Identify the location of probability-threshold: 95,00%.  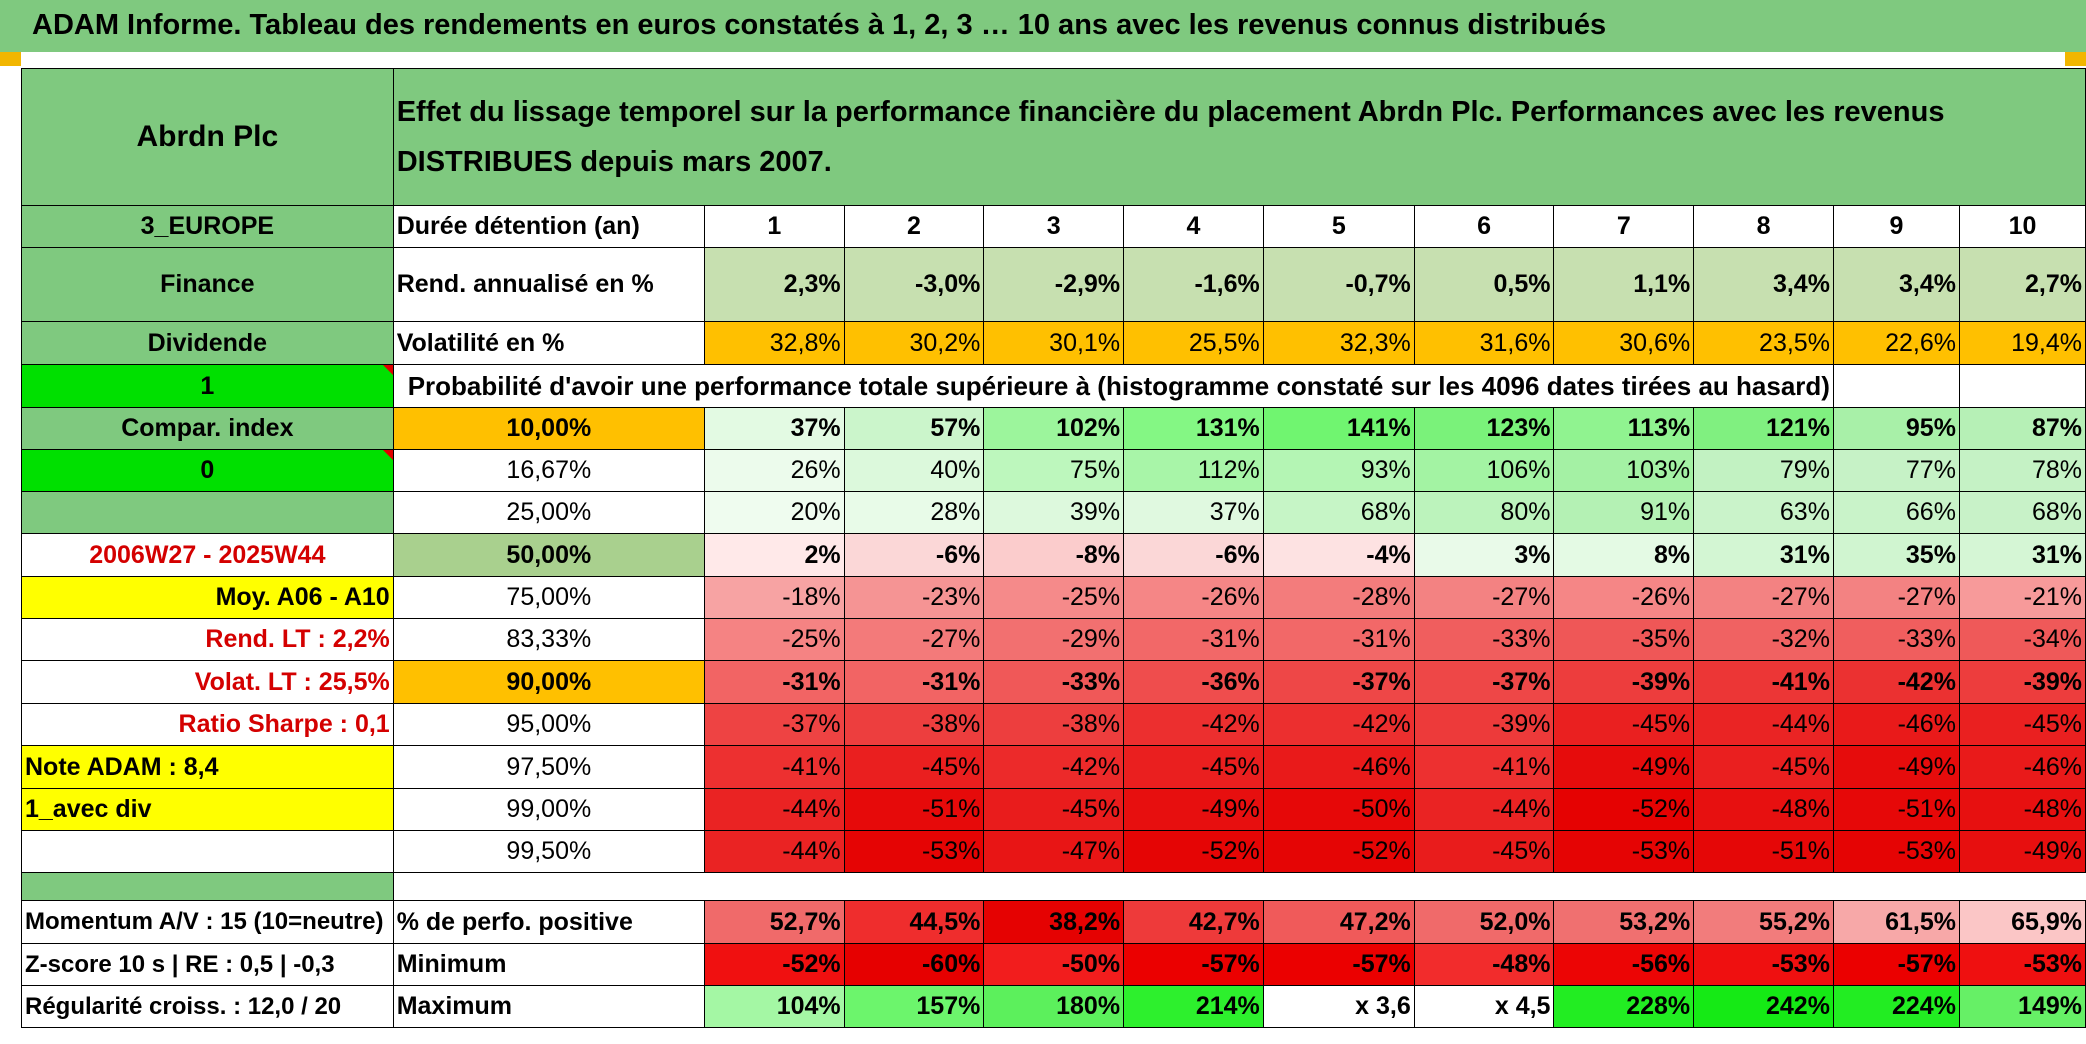
(548, 724).